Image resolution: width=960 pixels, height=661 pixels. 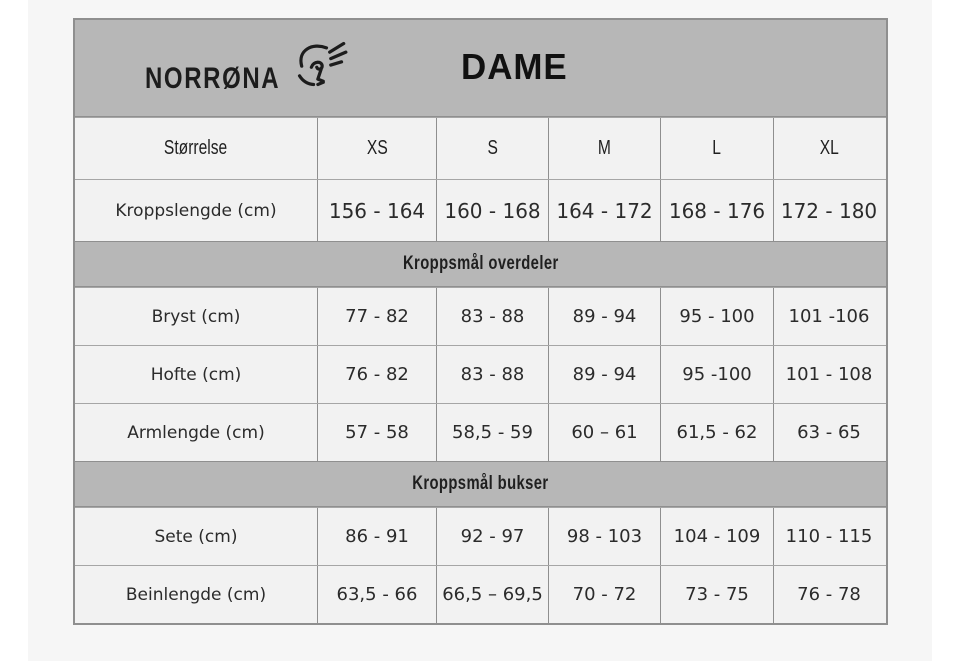 What do you see at coordinates (828, 374) in the screenshot?
I see `value-cell: 101 - 108` at bounding box center [828, 374].